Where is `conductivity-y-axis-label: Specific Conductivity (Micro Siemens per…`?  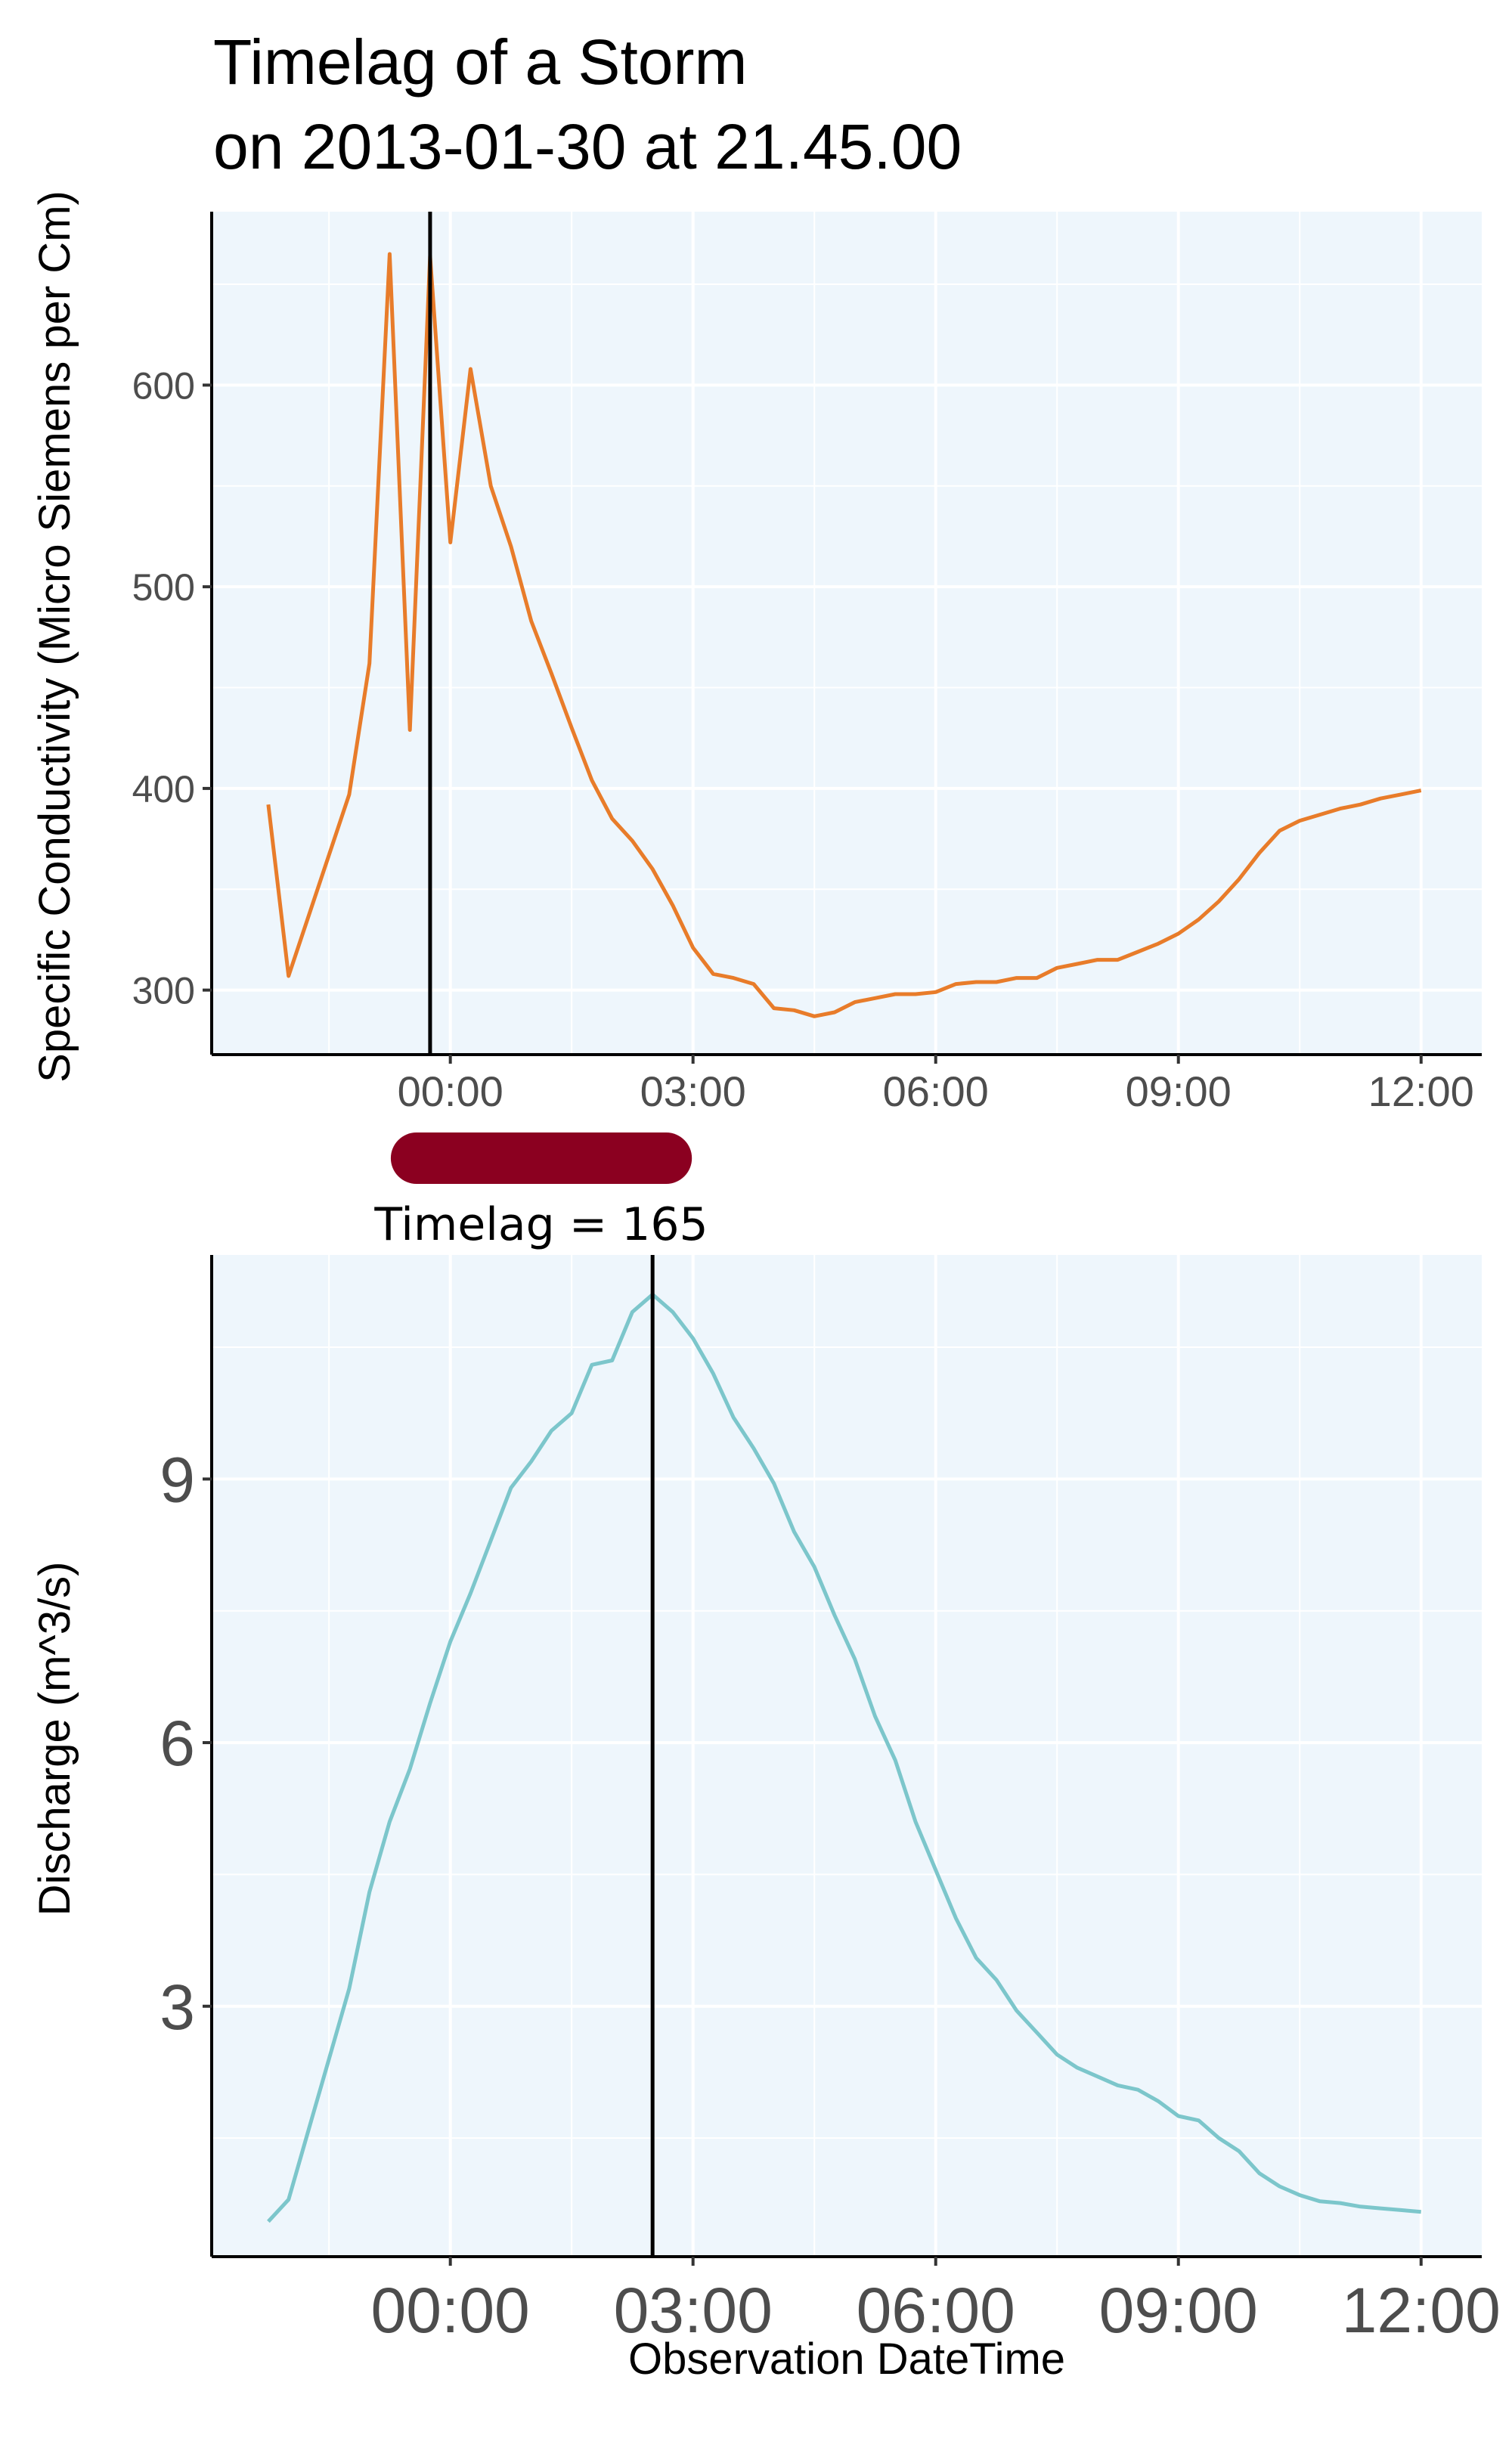 conductivity-y-axis-label: Specific Conductivity (Micro Siemens per… is located at coordinates (54, 637).